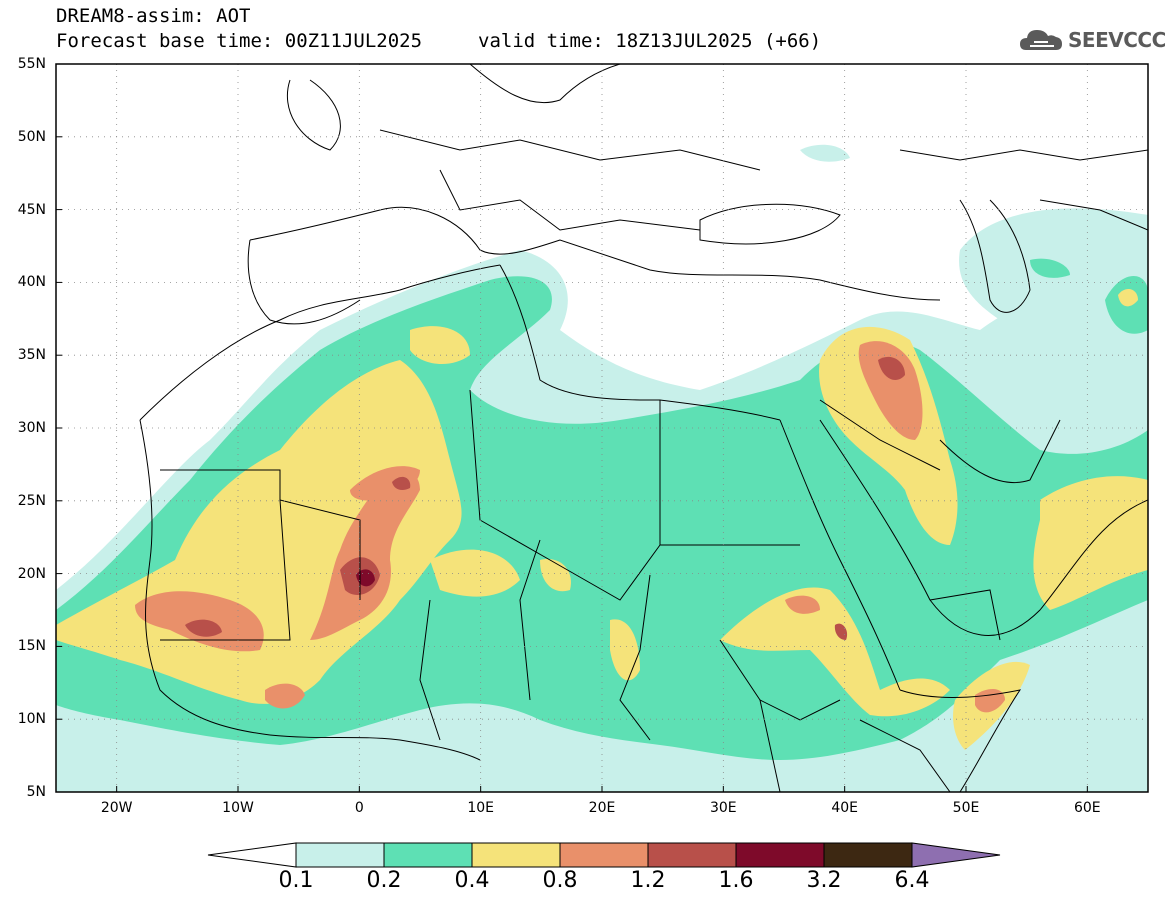 This screenshot has height=905, width=1165. Describe the element at coordinates (153, 16) in the screenshot. I see `map-title: DREAM8-assim: AOT` at that location.